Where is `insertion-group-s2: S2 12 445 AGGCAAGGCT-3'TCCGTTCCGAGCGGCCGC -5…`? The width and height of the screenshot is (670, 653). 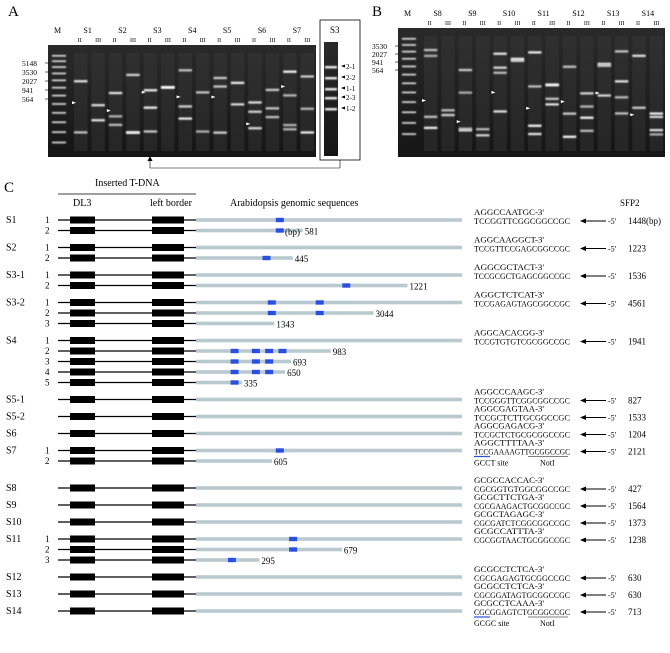
insertion-group-s2: S2 12 445 AGGCAAGGCT-3'TCCGTTCCGAGCGGCCGC -5… is located at coordinates (326, 250).